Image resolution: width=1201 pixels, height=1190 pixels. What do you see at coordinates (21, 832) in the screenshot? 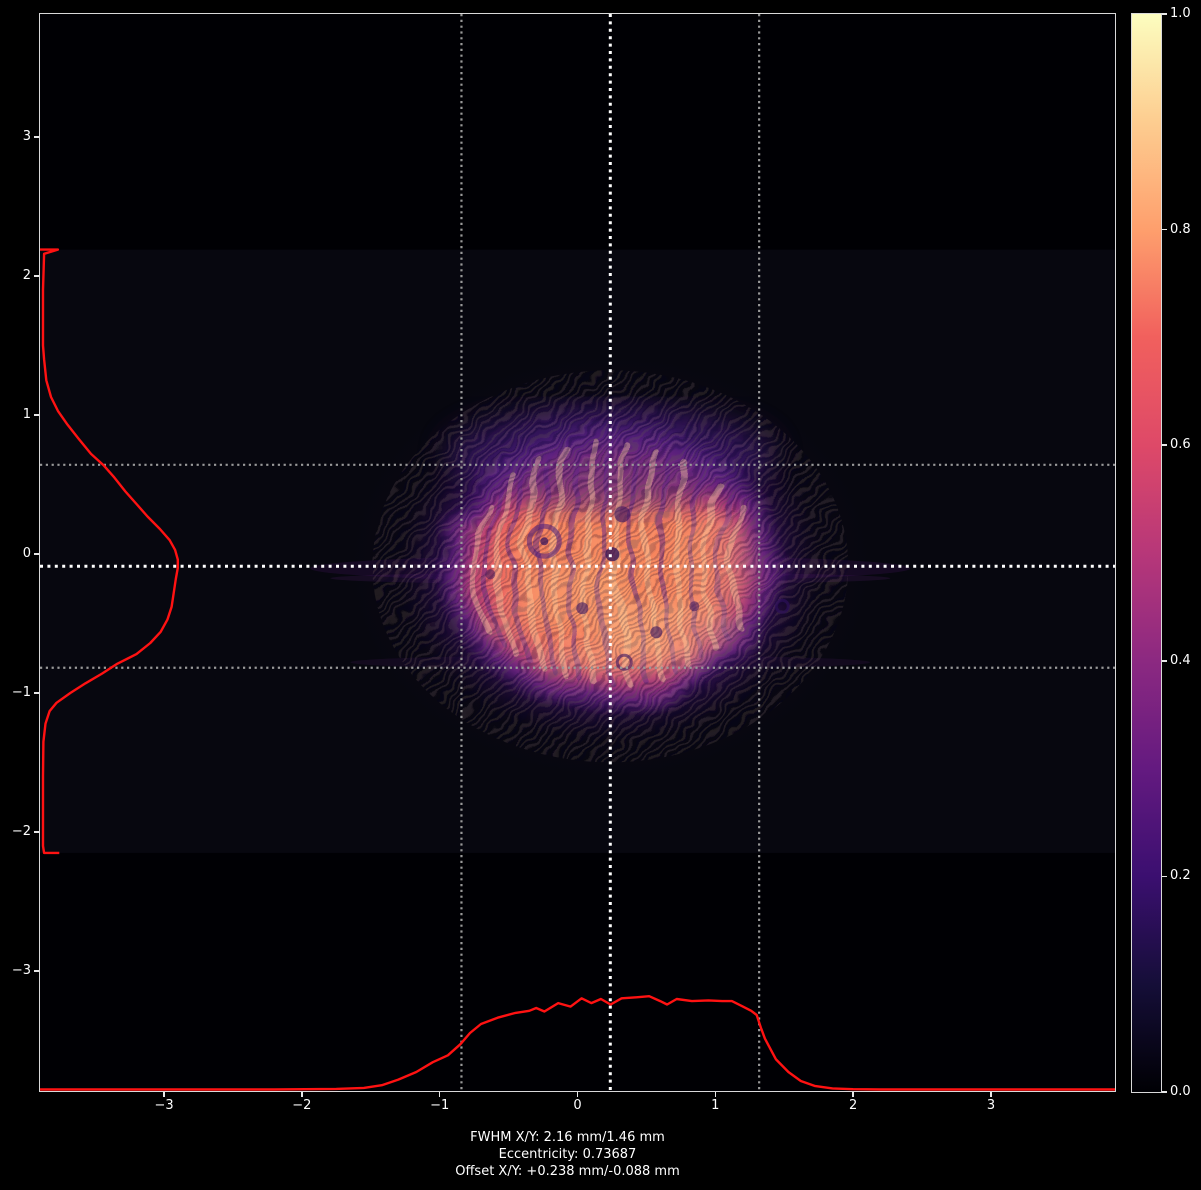
I see `y-tick-label: −2` at bounding box center [21, 832].